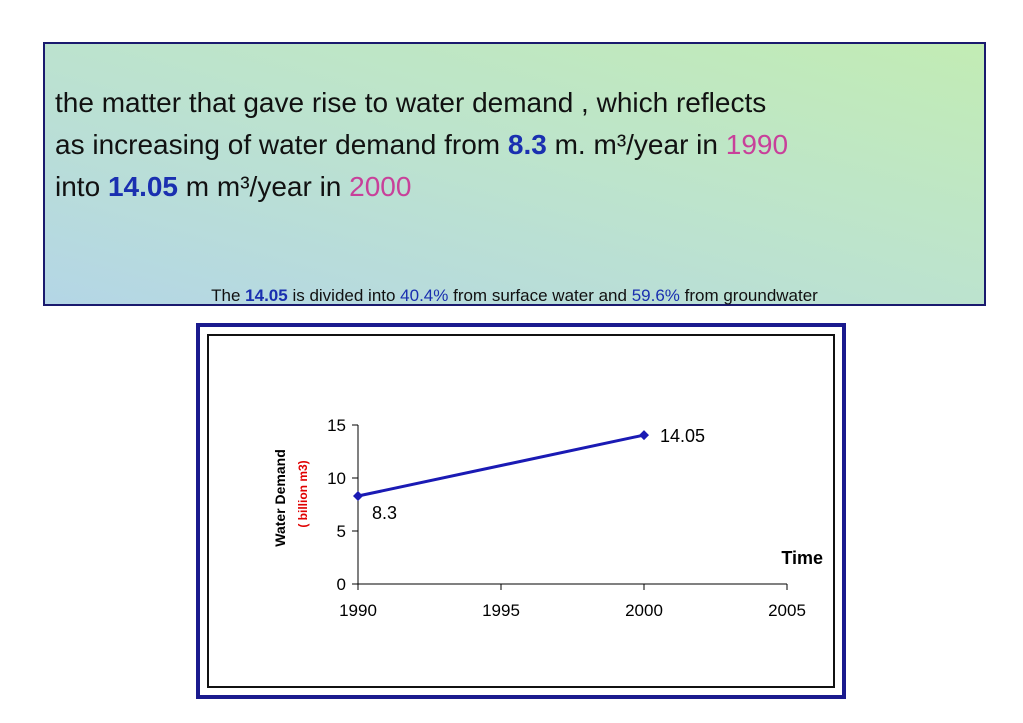  I want to click on data-label: 8.3, so click(384, 513).